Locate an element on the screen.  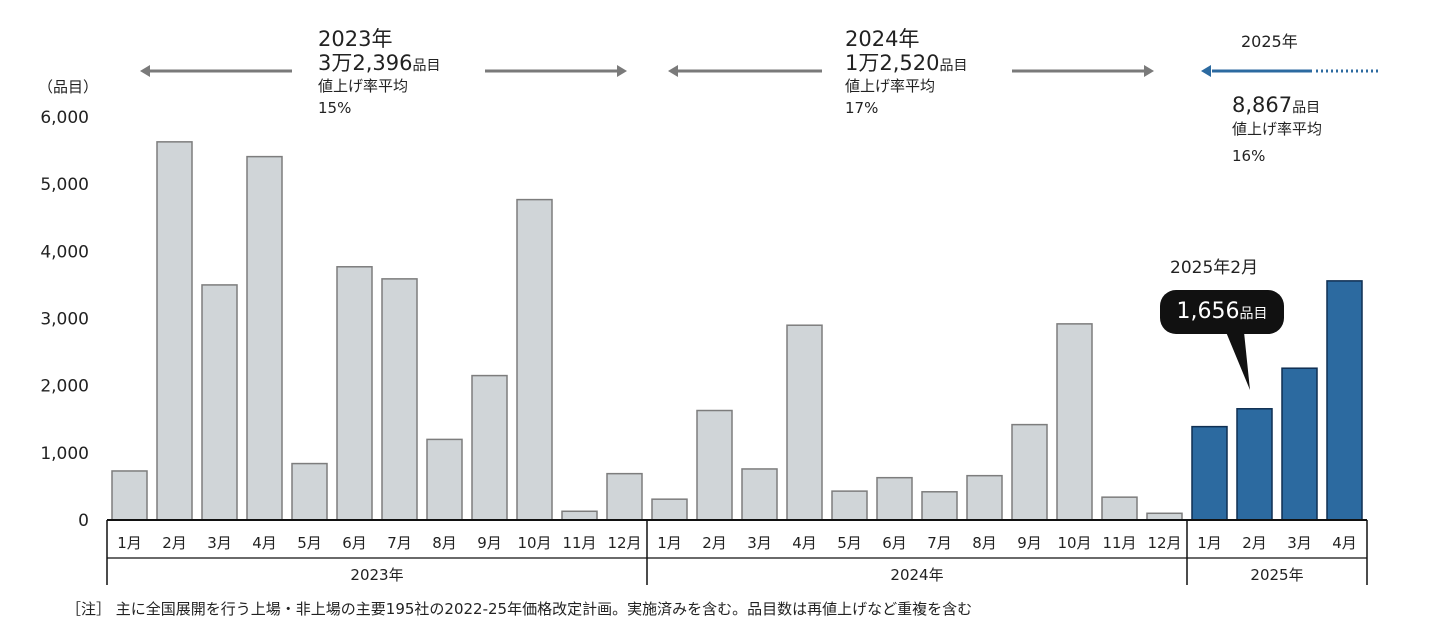
y-tick-label: 6,000 is located at coordinates (64, 118).